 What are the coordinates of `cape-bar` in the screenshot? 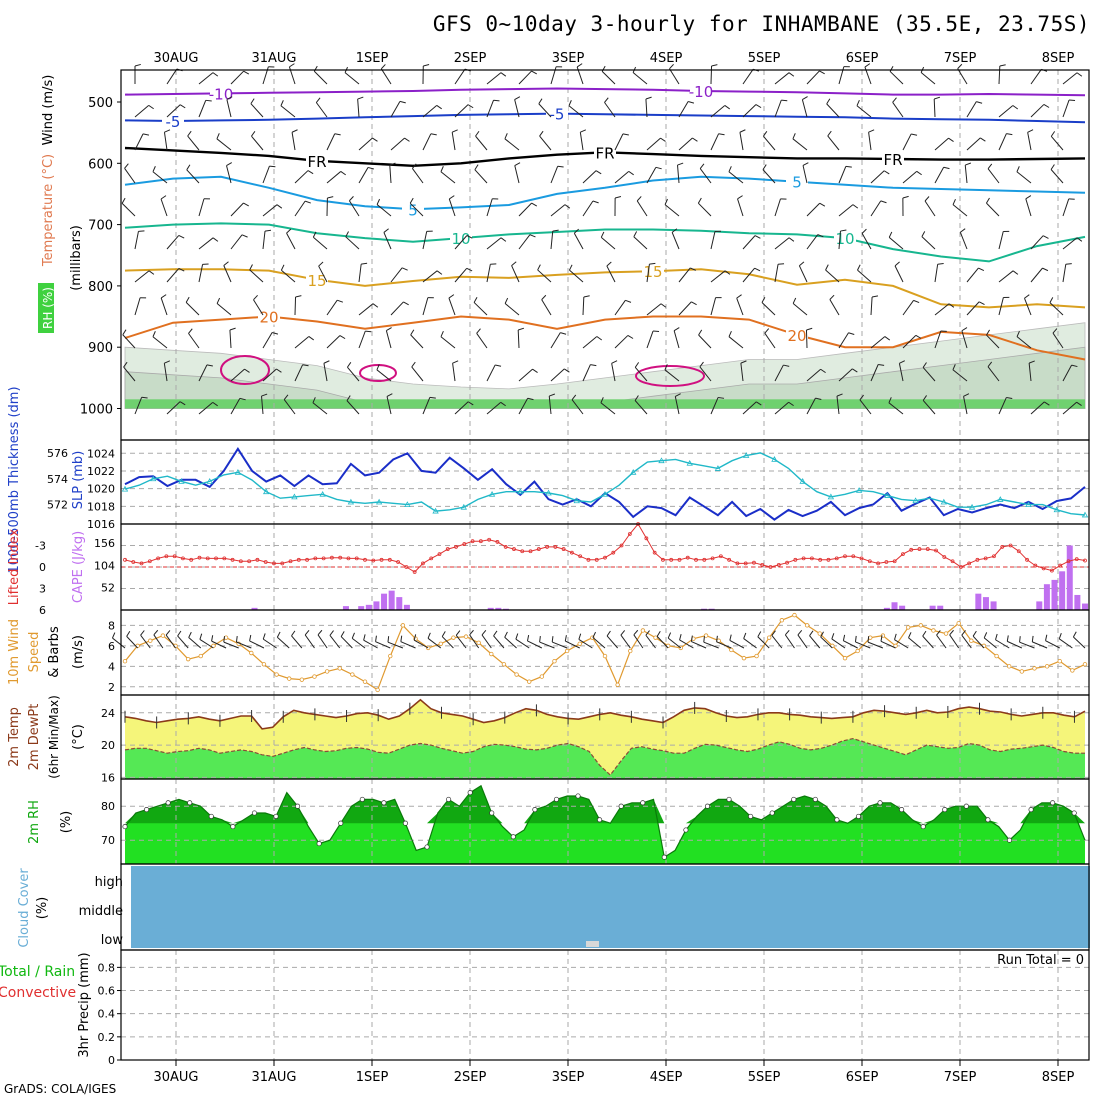 It's located at (993, 605).